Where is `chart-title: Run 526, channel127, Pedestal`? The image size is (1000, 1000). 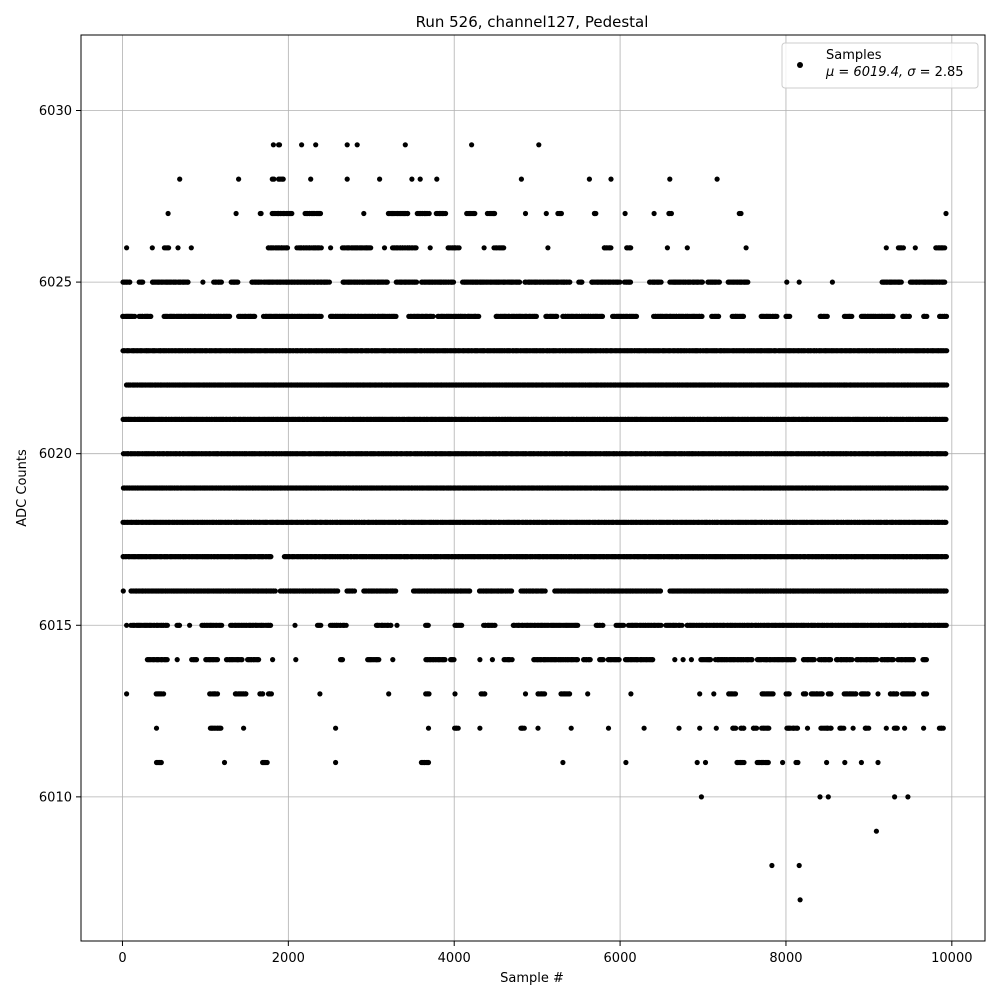 chart-title: Run 526, channel127, Pedestal is located at coordinates (532, 22).